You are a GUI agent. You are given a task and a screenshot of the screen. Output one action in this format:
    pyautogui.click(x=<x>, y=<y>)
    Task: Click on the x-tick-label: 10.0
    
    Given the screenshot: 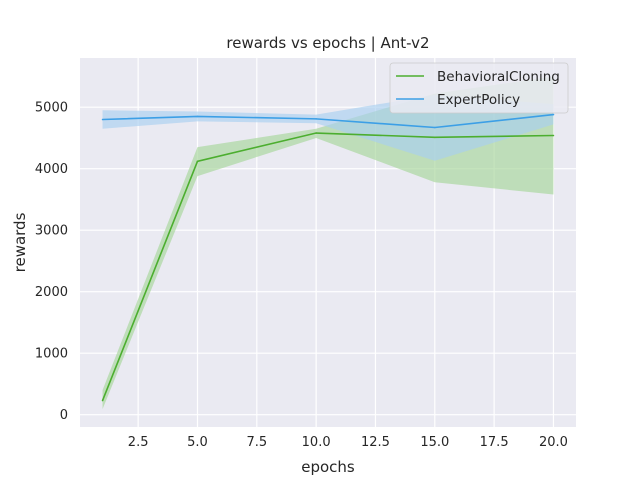 What is the action you would take?
    pyautogui.click(x=316, y=442)
    